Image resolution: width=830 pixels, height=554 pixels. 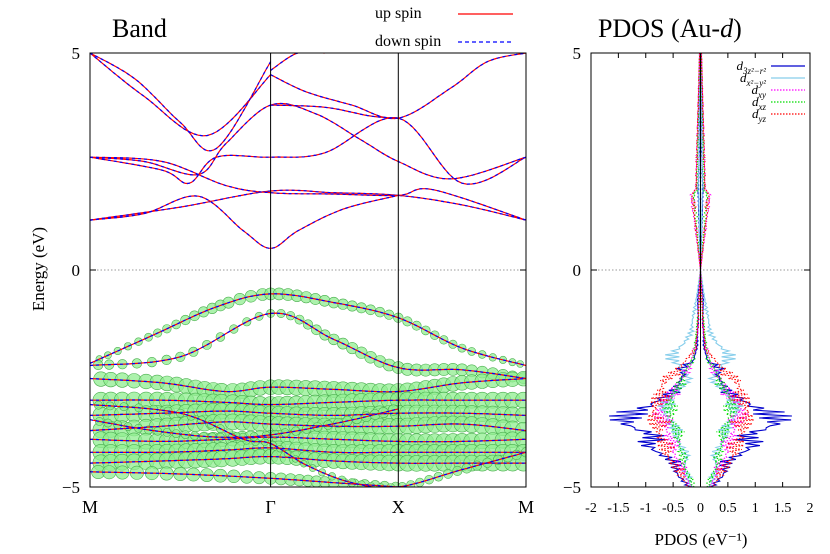 I want to click on pdos-x-tick-label: -1.5, so click(x=618, y=508).